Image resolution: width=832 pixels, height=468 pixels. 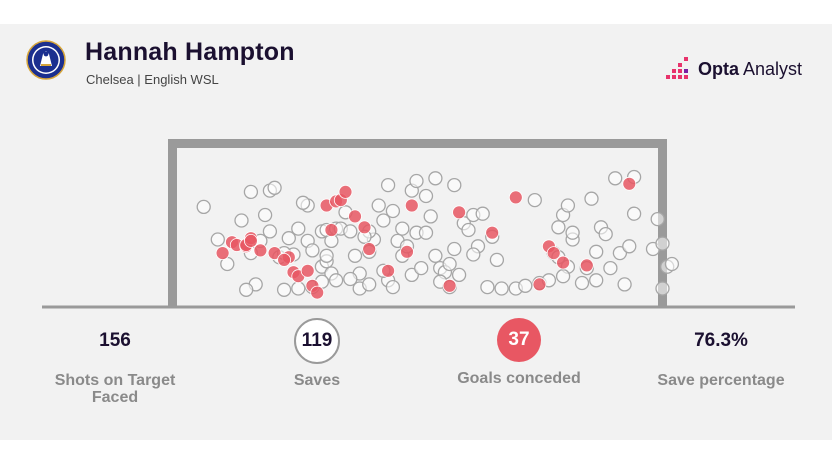 I want to click on stat-shots: 156 Shots on Target Faced, so click(x=115, y=362).